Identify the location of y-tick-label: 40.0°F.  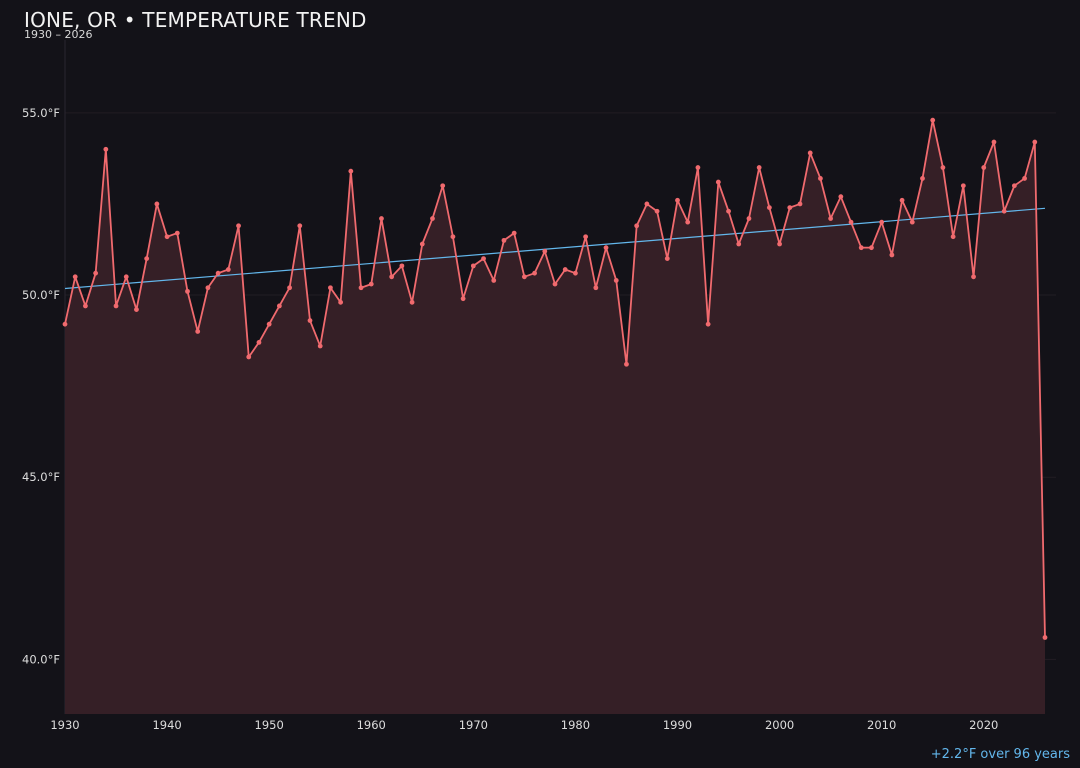
(41, 659).